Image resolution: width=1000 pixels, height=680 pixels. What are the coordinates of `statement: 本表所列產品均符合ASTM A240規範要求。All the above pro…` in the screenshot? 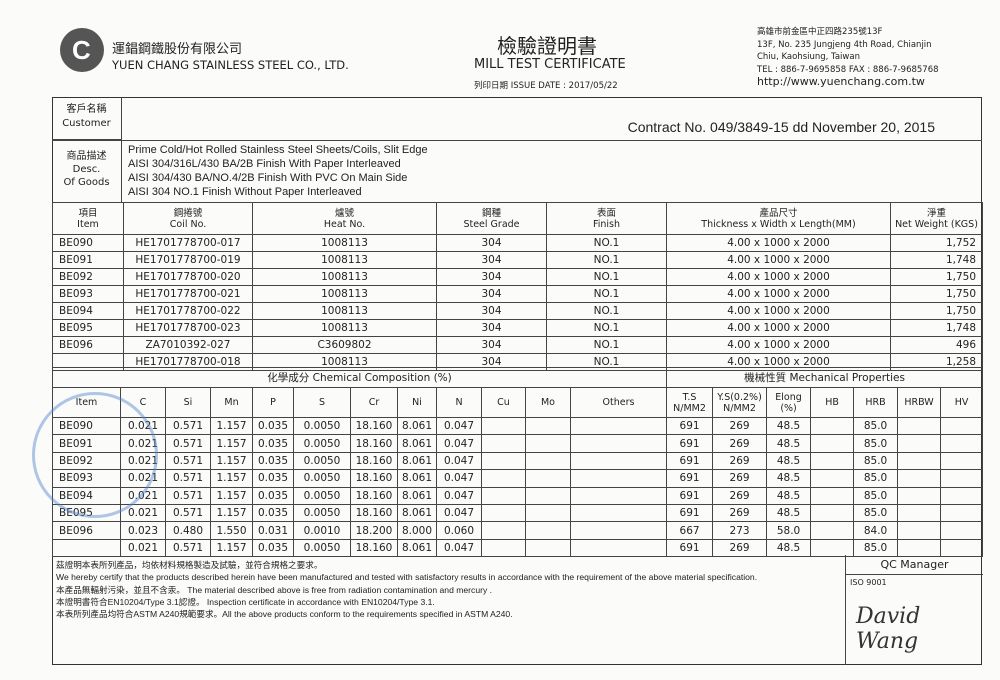 It's located at (284, 614).